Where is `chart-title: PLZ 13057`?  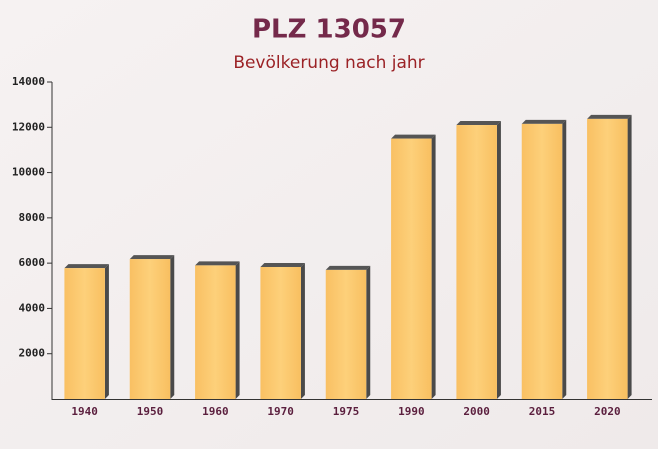 chart-title: PLZ 13057 is located at coordinates (329, 30).